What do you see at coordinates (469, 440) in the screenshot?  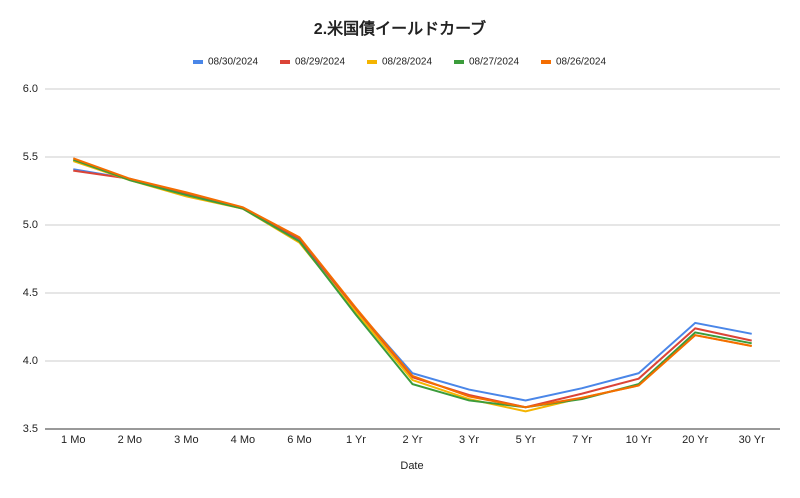 I see `x-tick-label: 3 Yr` at bounding box center [469, 440].